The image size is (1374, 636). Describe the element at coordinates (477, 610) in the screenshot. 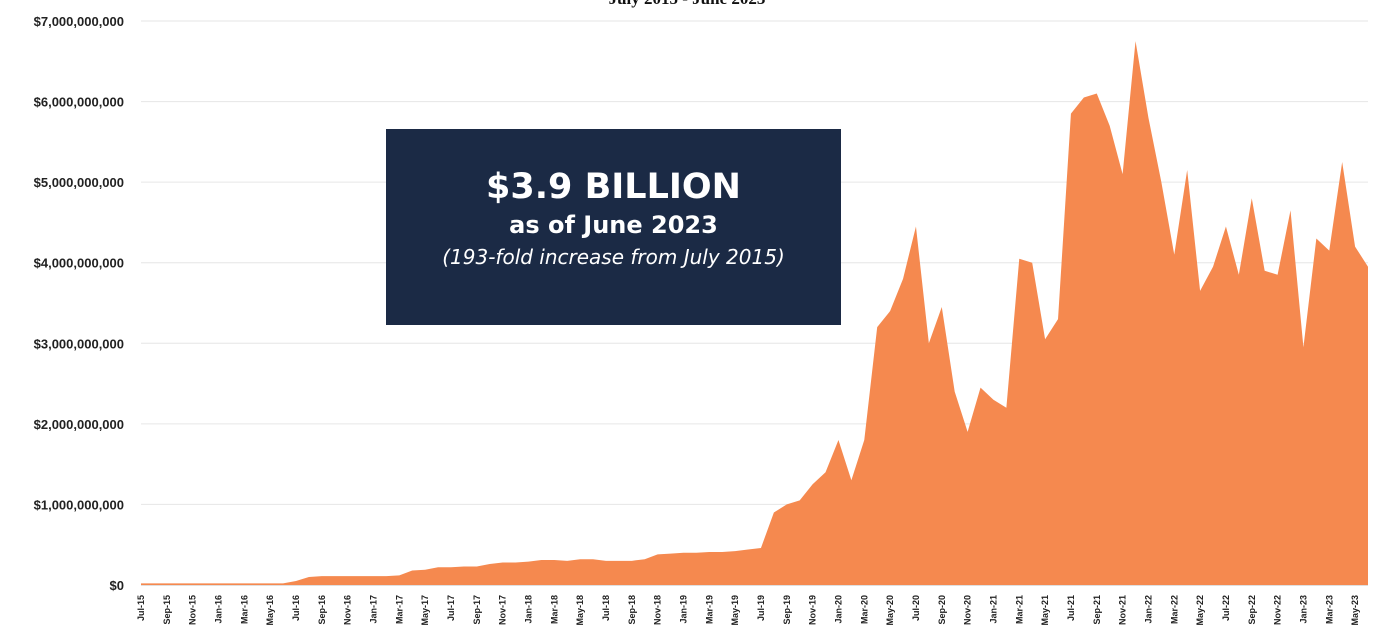

I see `x-tick-label: Sep-17` at that location.